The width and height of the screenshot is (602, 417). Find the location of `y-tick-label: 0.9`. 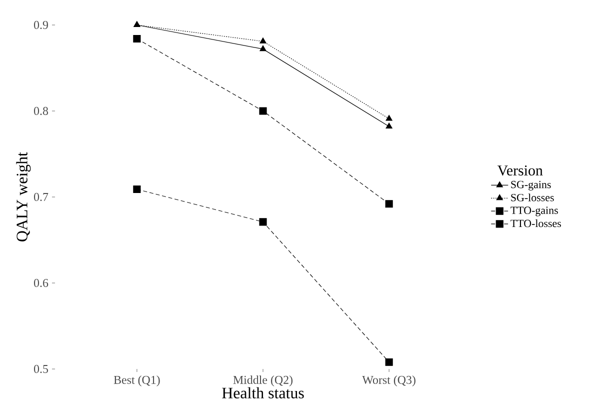

y-tick-label: 0.9 is located at coordinates (41, 25).